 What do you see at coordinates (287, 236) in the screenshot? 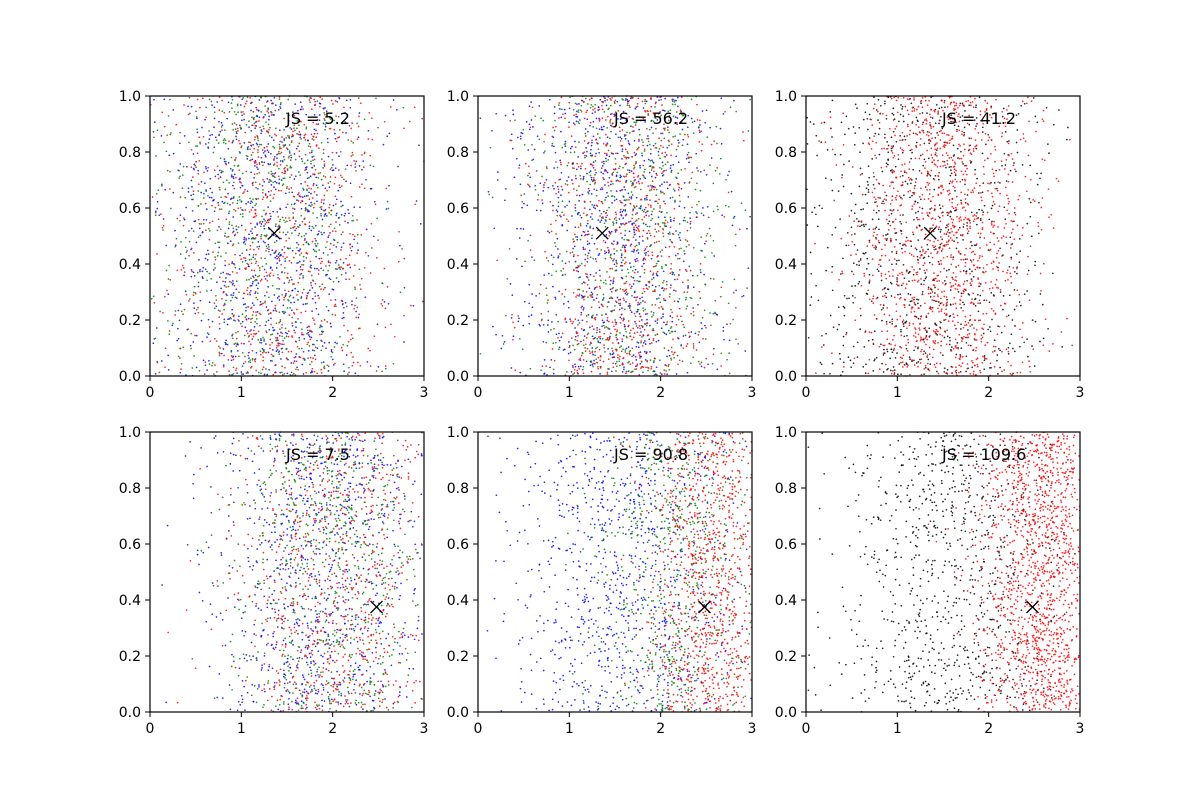
I see `axes-frame` at bounding box center [287, 236].